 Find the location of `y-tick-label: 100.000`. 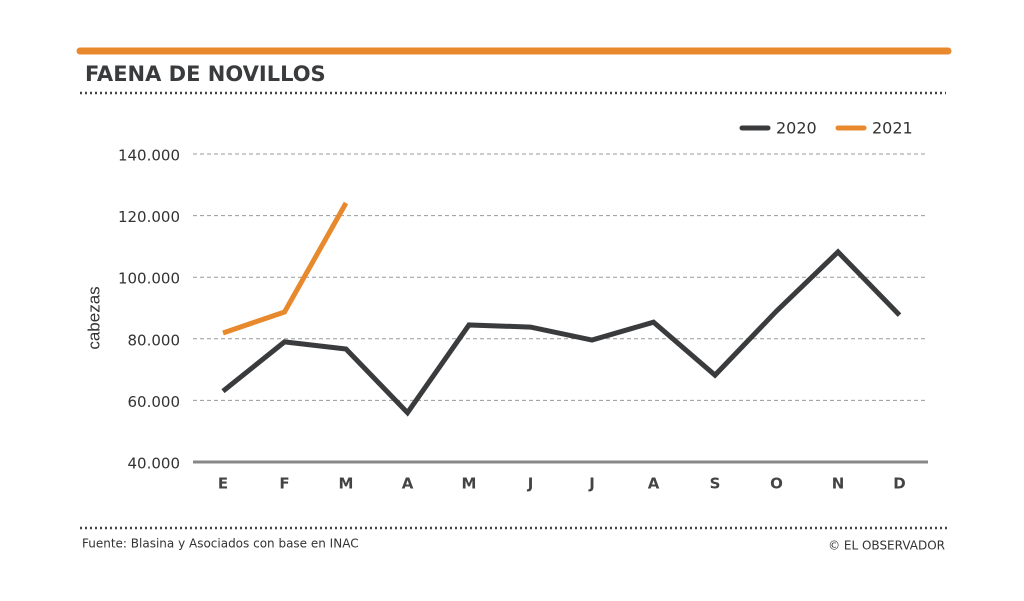

y-tick-label: 100.000 is located at coordinates (149, 279).